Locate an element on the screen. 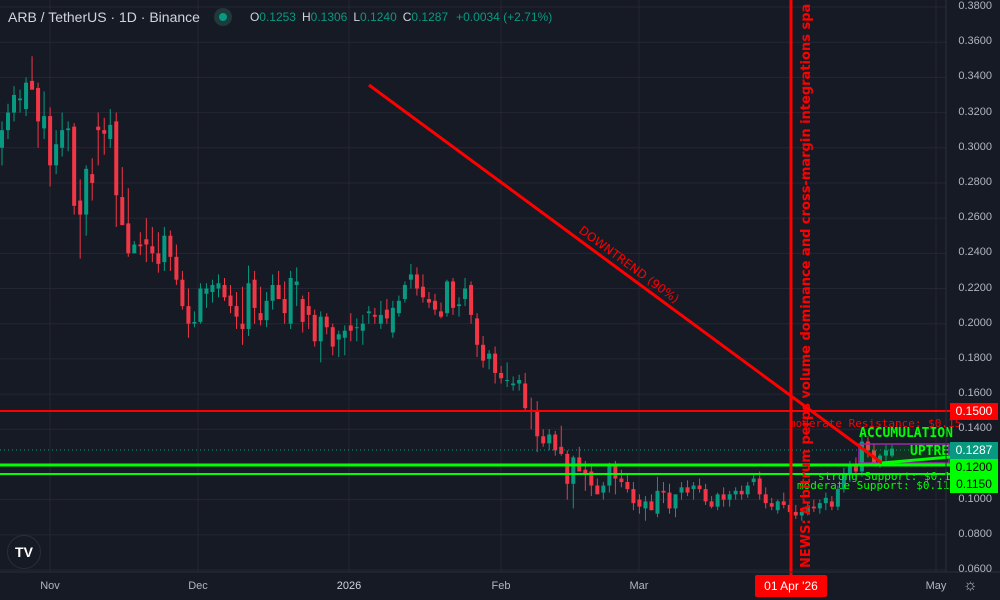  price-tick-label: 0.3000 is located at coordinates (975, 146).